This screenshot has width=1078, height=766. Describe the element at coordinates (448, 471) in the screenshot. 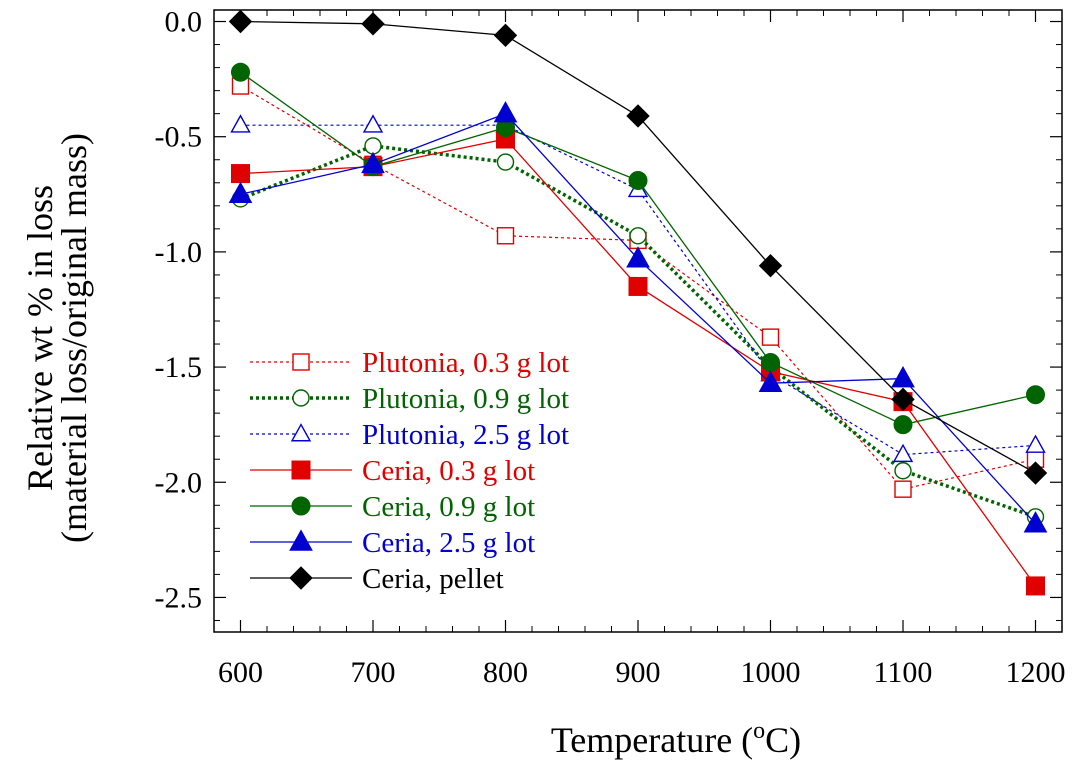

I see `legend-label: Ceria, 0.3 g lot` at that location.